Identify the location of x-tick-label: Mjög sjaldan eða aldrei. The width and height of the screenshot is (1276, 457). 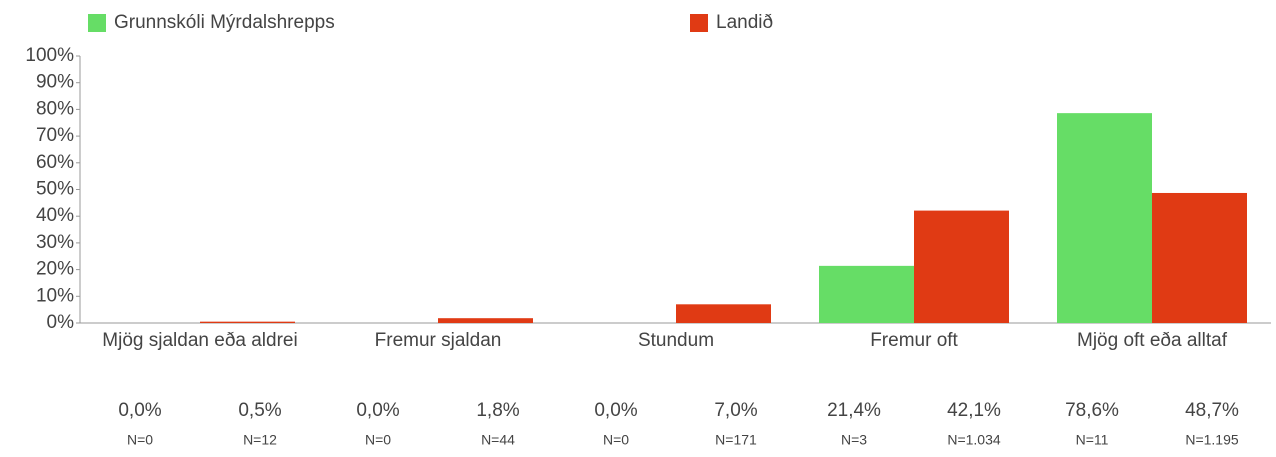
(200, 340).